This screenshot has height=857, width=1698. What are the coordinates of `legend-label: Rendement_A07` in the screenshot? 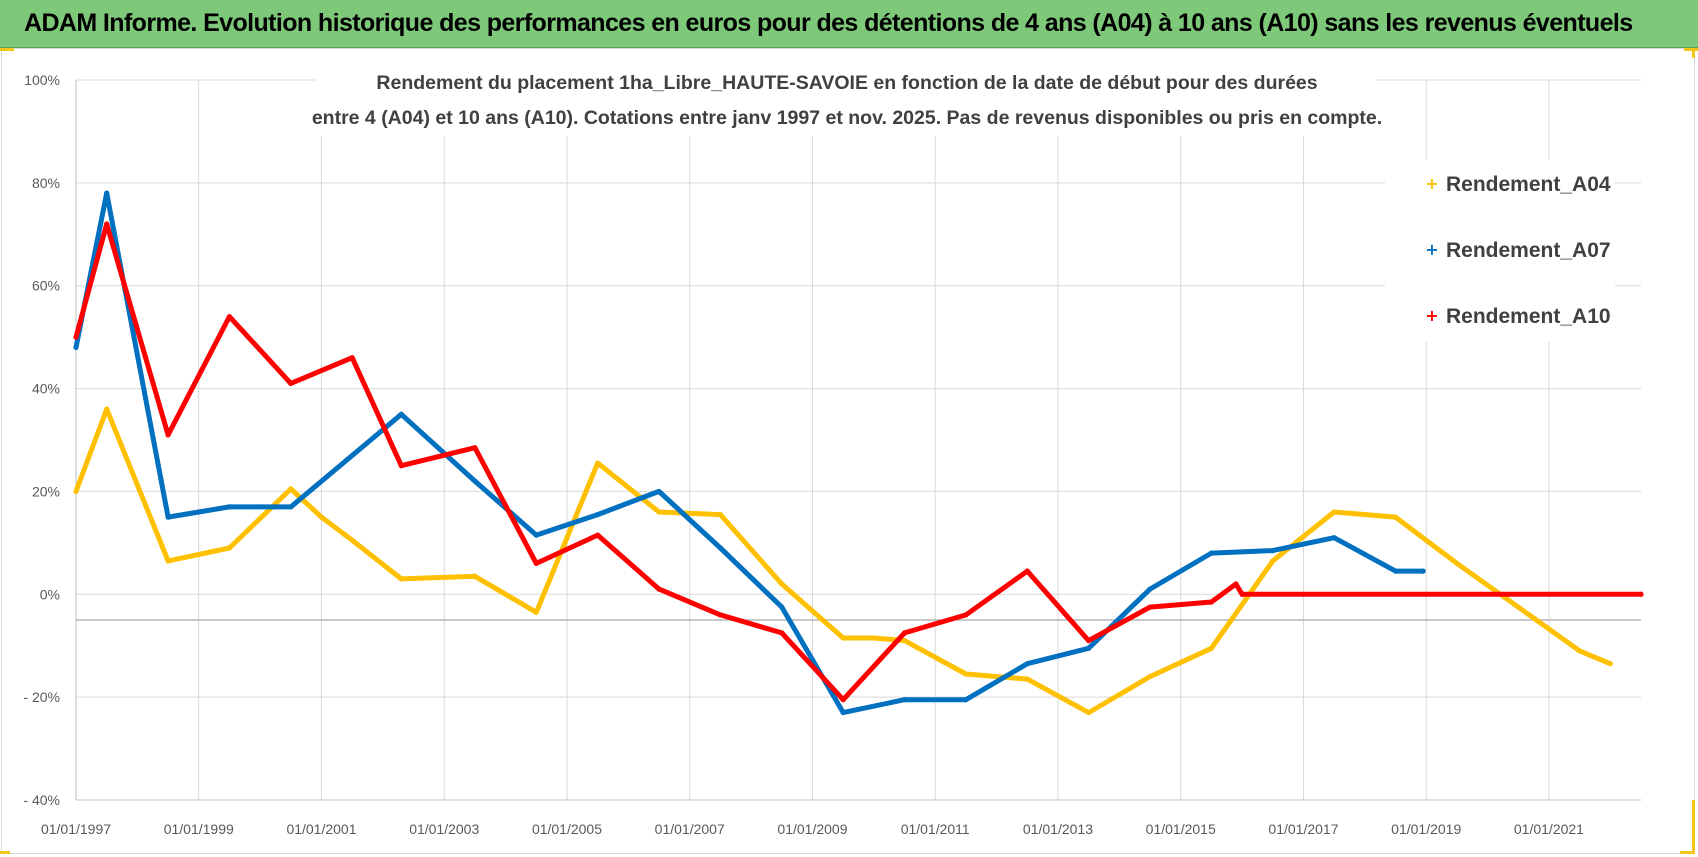 It's located at (1528, 250).